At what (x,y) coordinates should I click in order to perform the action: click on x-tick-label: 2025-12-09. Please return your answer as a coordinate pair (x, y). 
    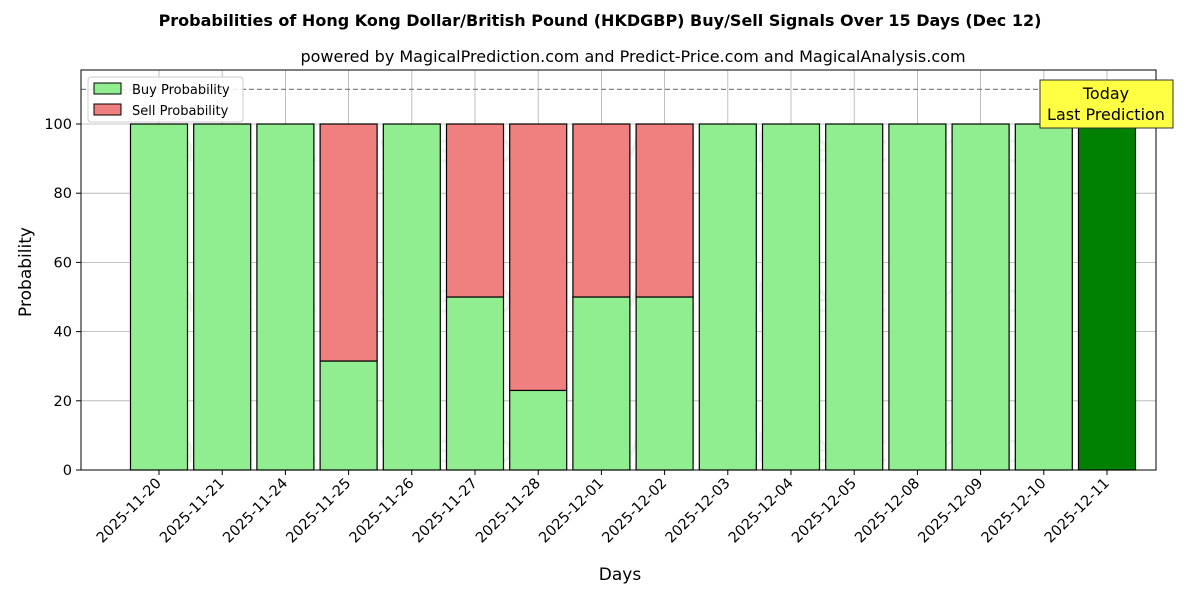
    Looking at the image, I should click on (951, 511).